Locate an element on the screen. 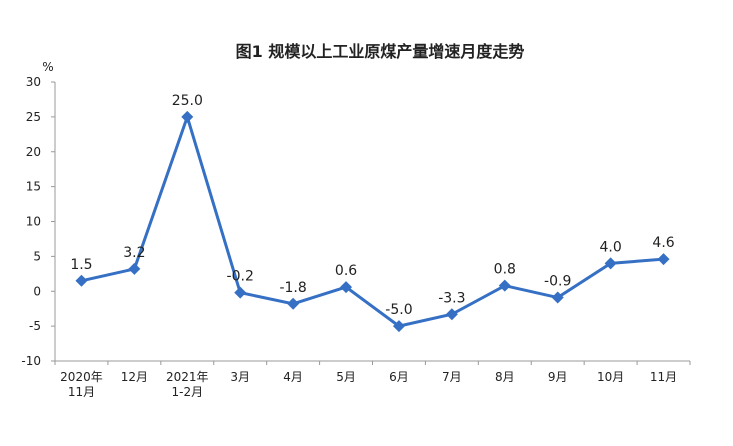 The width and height of the screenshot is (733, 446). chart-title: 图1 规模以上工业原煤产量增速月度走势 is located at coordinates (380, 51).